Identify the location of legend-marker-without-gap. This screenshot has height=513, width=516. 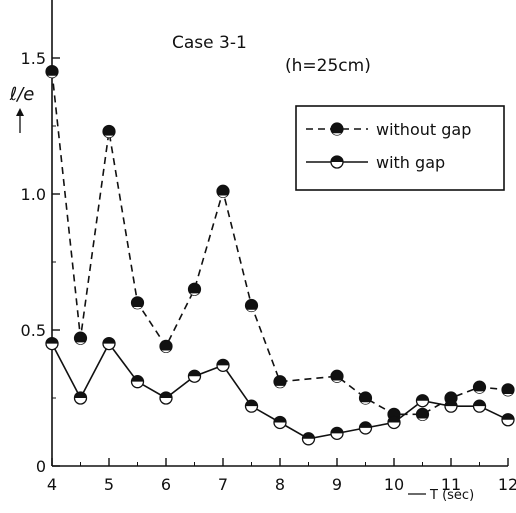
(337, 129).